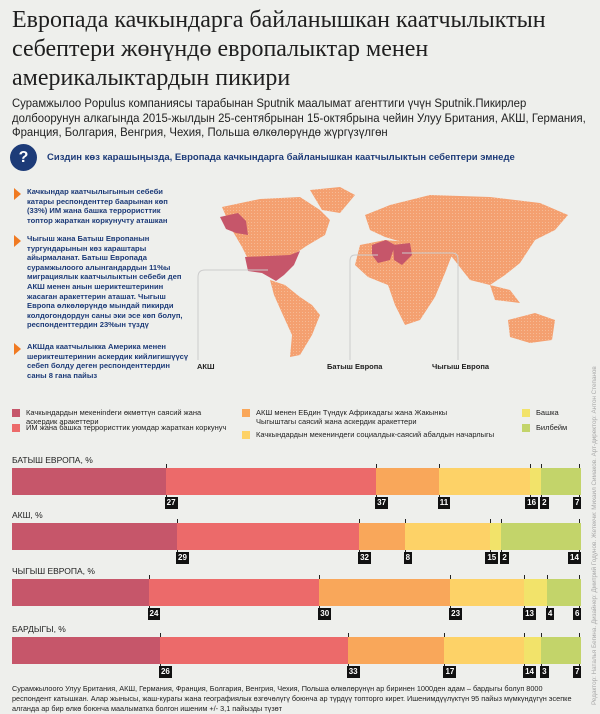 Image resolution: width=600 pixels, height=714 pixels. What do you see at coordinates (165, 672) in the screenshot?
I see `data-label: 26` at bounding box center [165, 672].